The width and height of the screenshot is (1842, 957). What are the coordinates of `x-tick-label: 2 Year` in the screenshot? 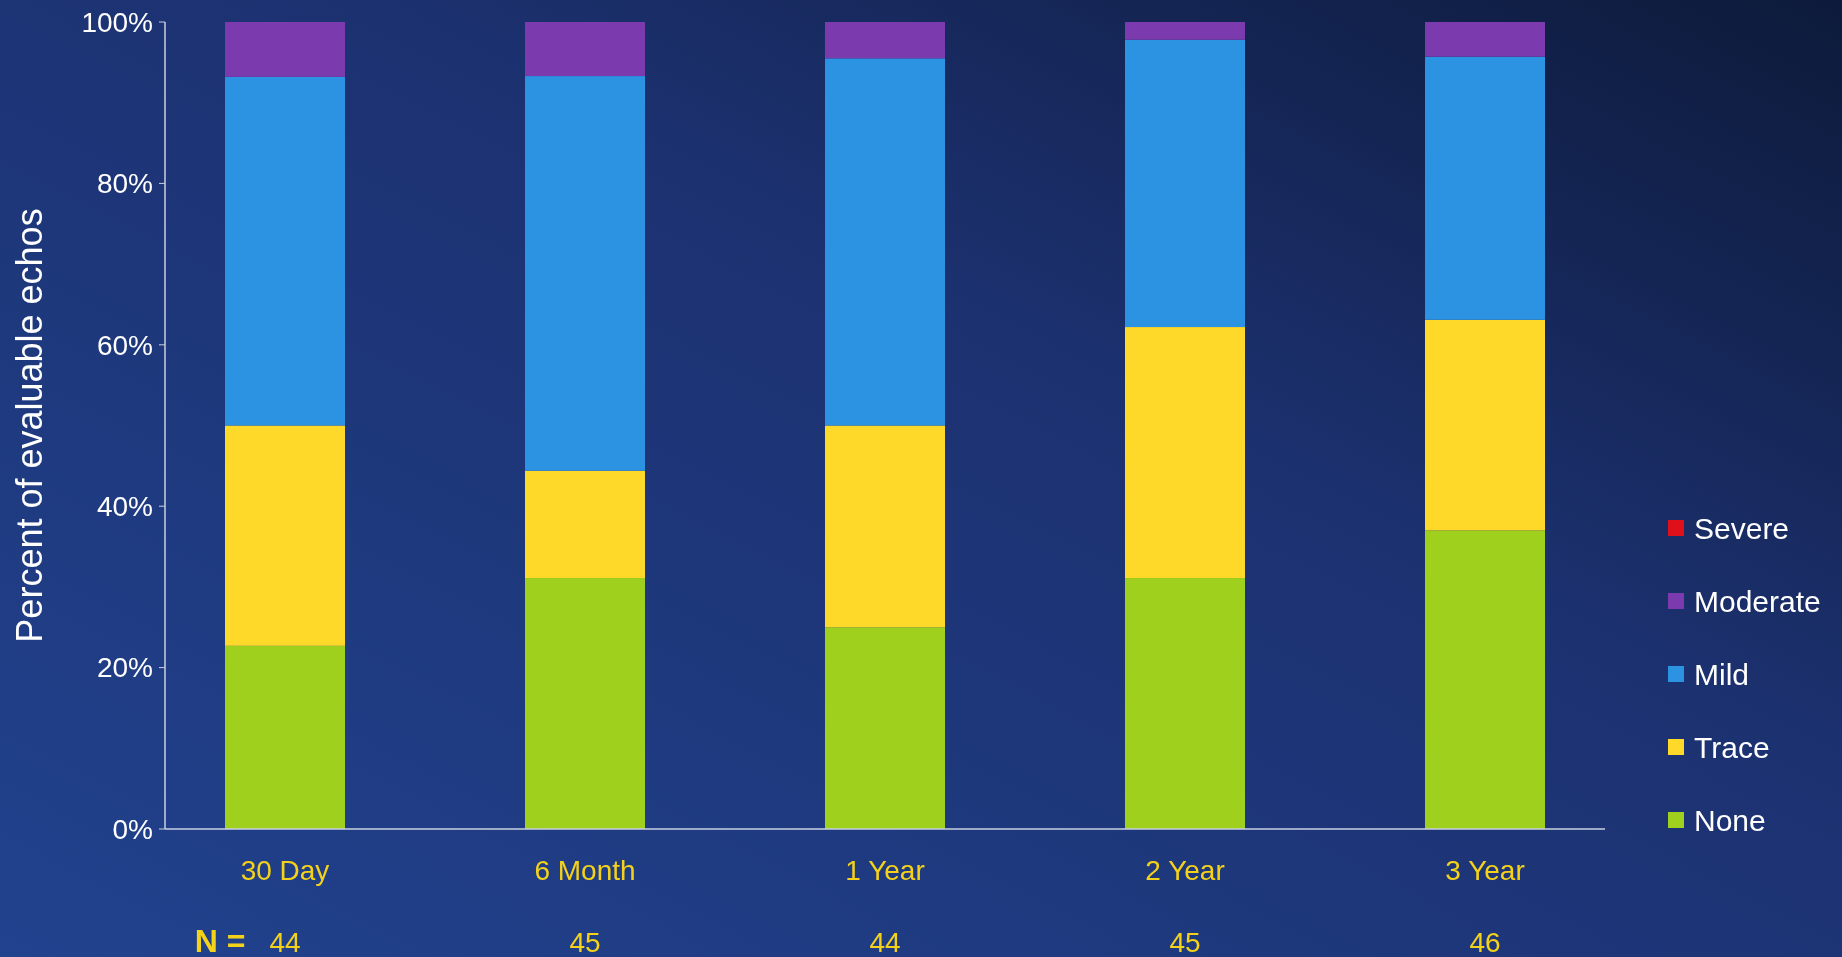 It's located at (1185, 870).